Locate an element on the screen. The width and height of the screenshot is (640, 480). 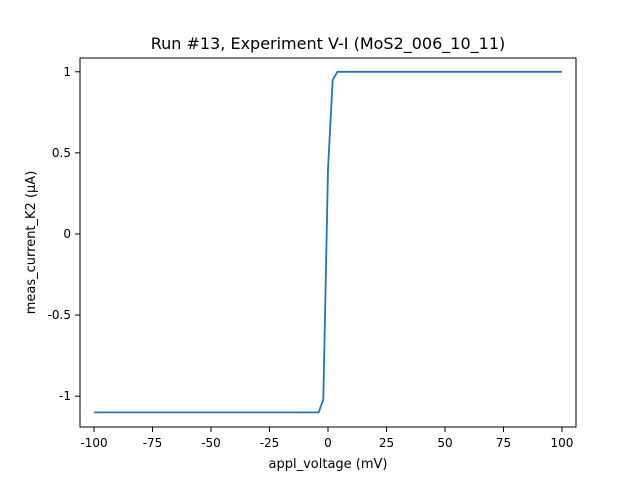
y-tick-label: -0.5 is located at coordinates (59, 315).